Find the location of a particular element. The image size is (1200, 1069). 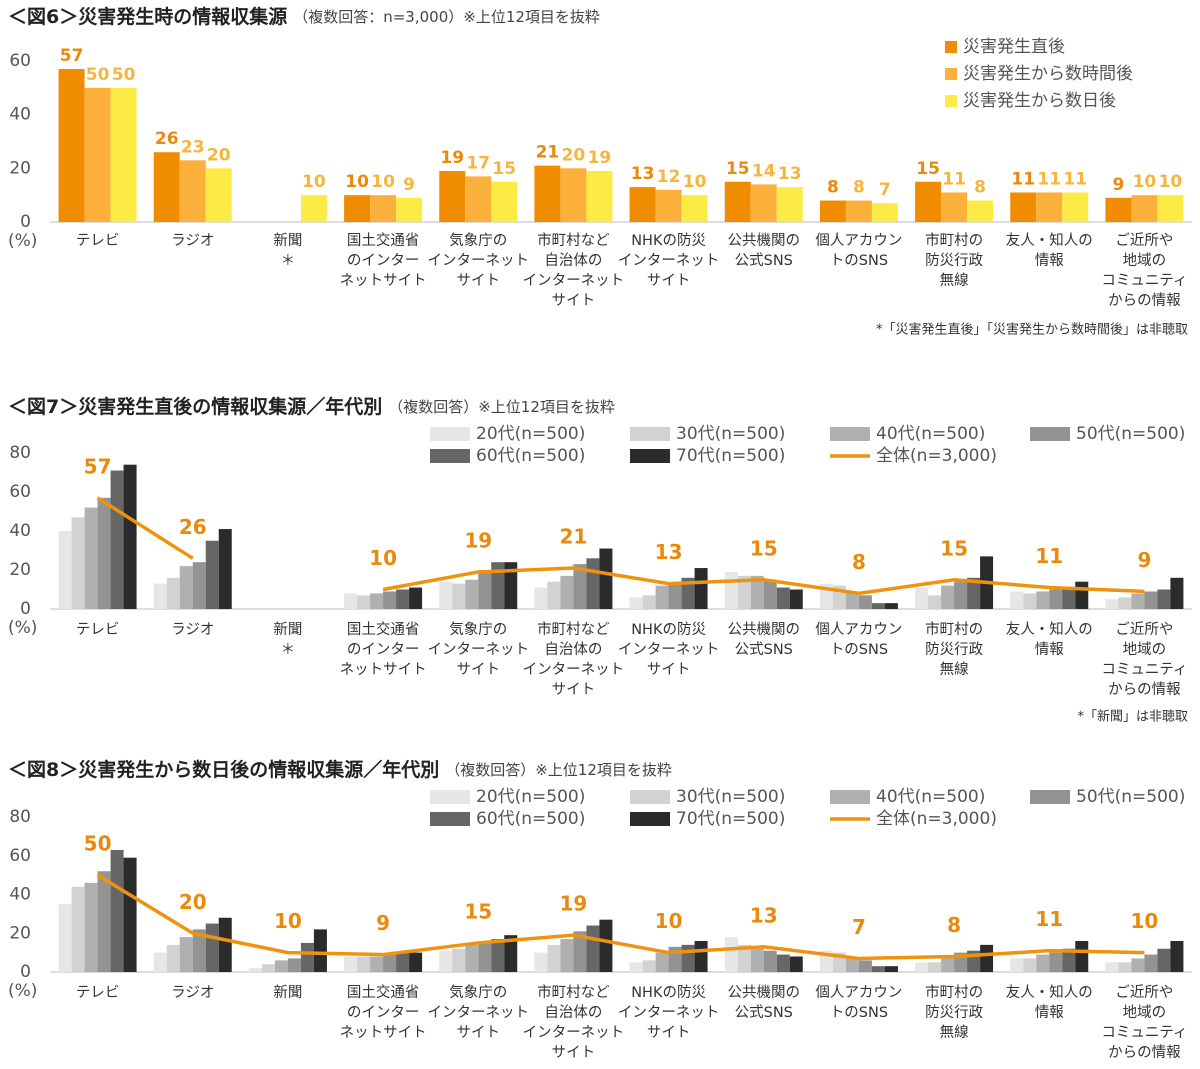

x-tick-label: ご近所や is located at coordinates (1144, 240).